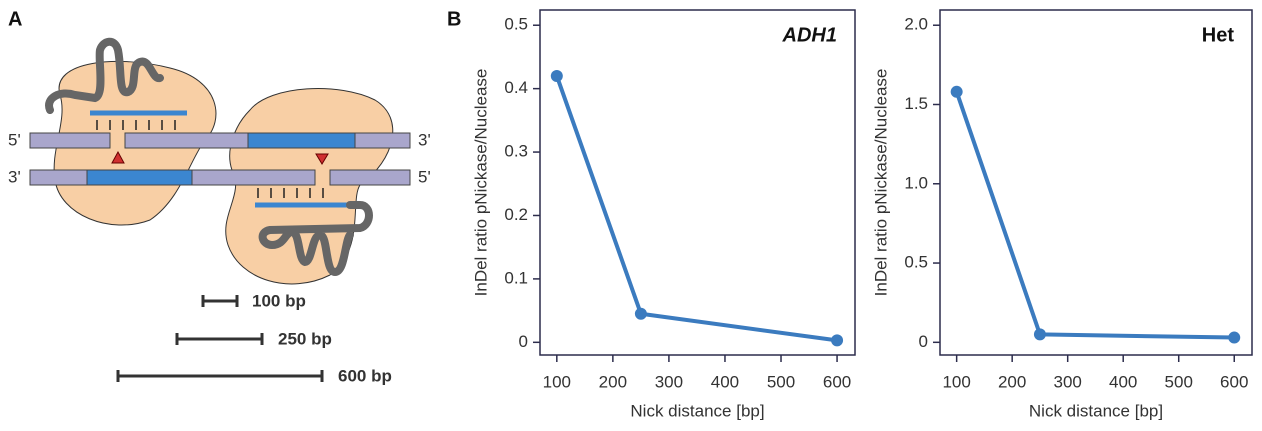 The height and width of the screenshot is (431, 1262). What do you see at coordinates (15, 19) in the screenshot?
I see `panel-label: A` at bounding box center [15, 19].